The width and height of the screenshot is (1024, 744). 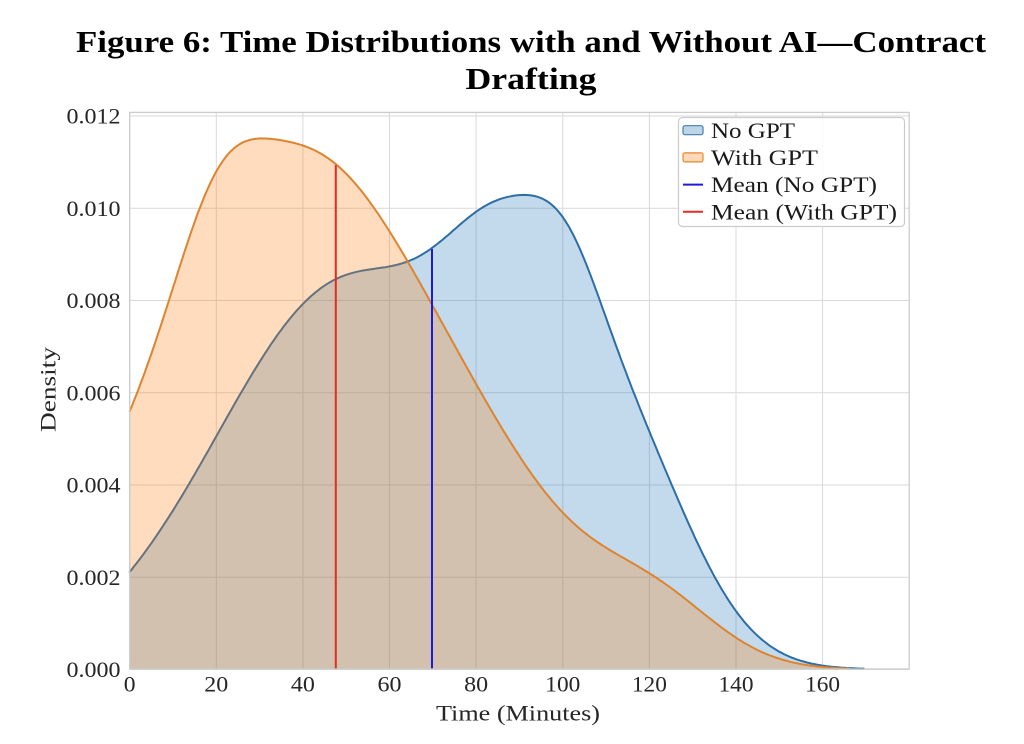 I want to click on svg-text: 80, so click(x=476, y=684).